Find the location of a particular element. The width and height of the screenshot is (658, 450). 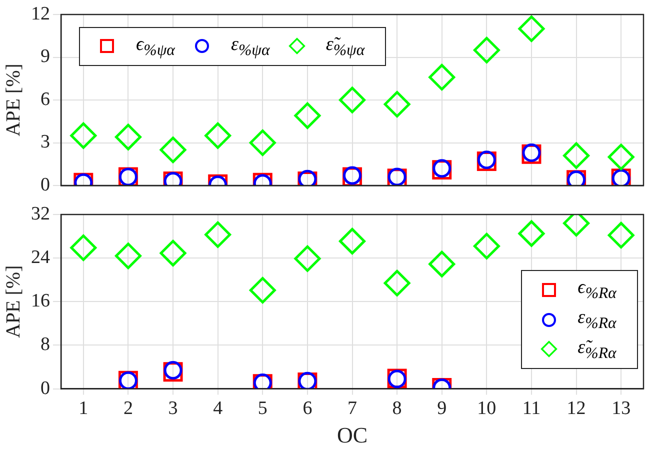

y-tick-label: 3 is located at coordinates (45, 142).